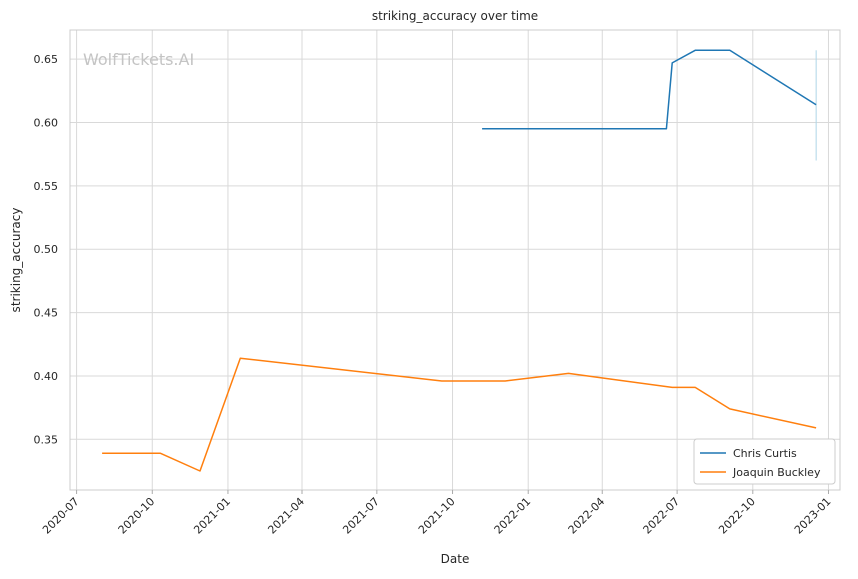 This screenshot has height=579, width=858. Describe the element at coordinates (46, 59) in the screenshot. I see `y-tick-label: 0.65` at that location.